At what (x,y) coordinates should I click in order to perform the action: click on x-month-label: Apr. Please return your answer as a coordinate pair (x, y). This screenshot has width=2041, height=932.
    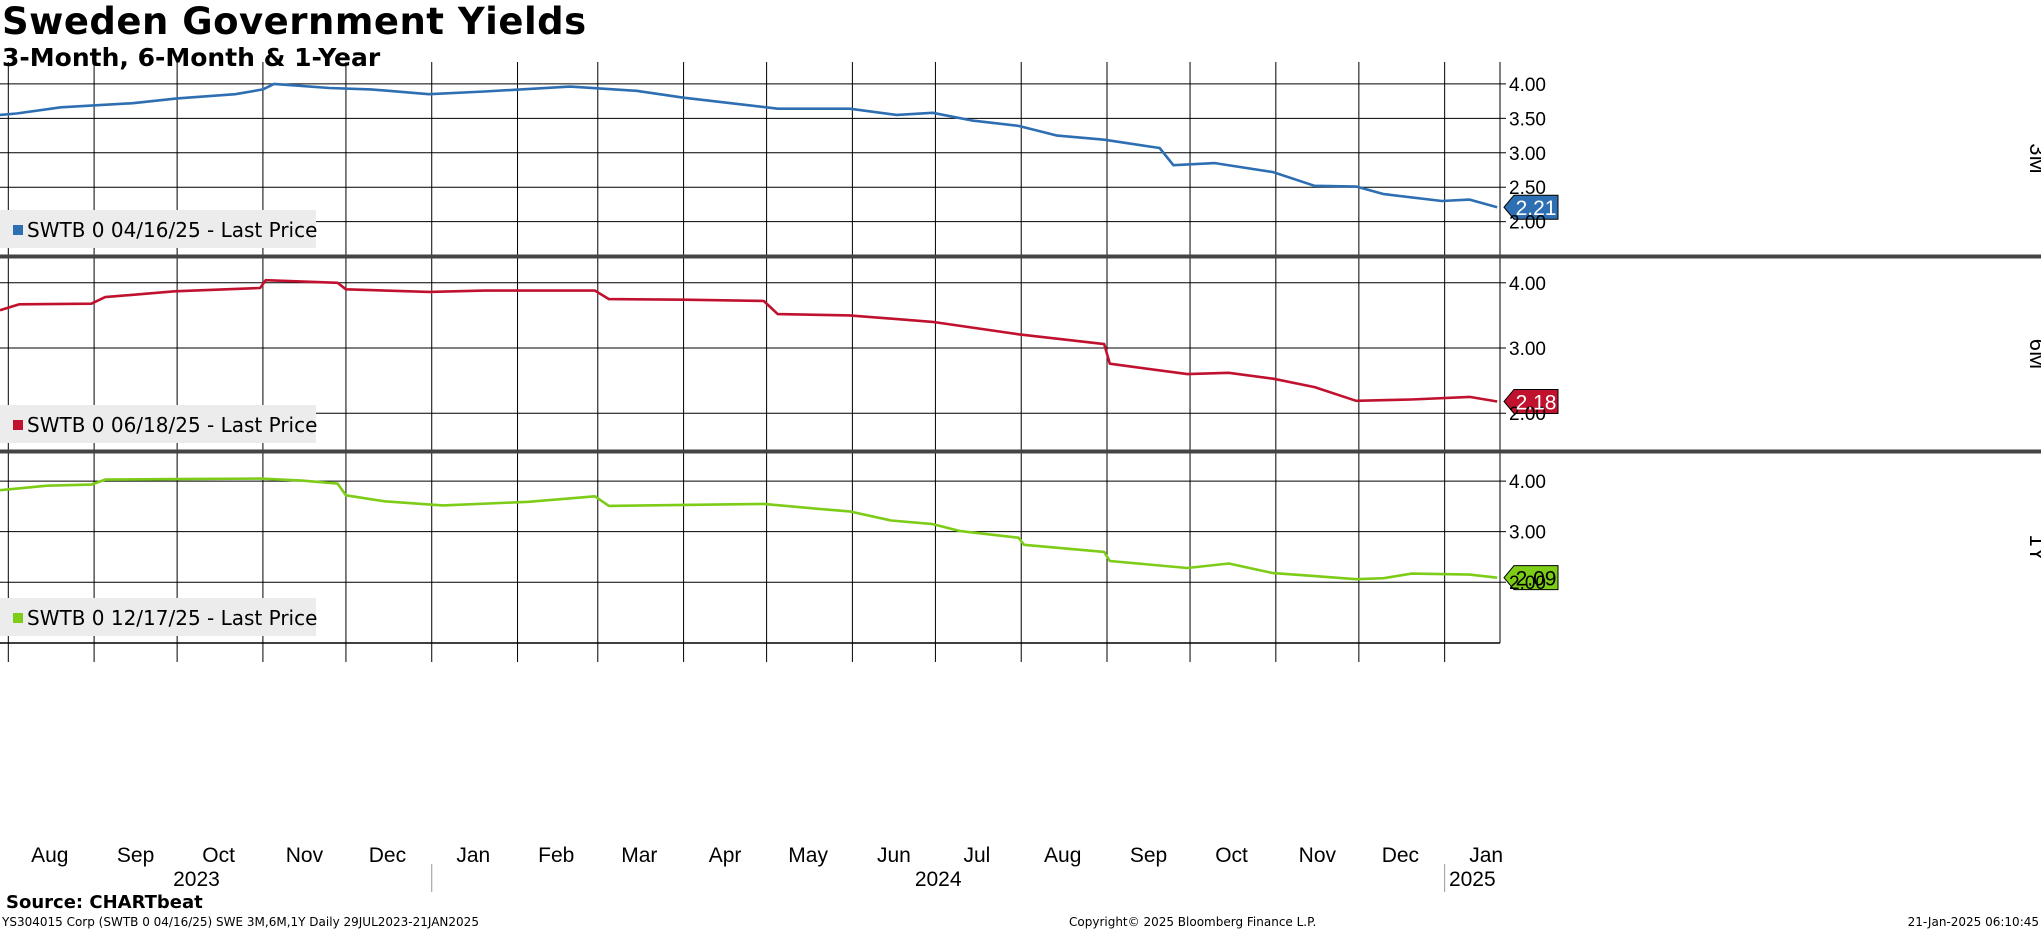
    Looking at the image, I should click on (725, 855).